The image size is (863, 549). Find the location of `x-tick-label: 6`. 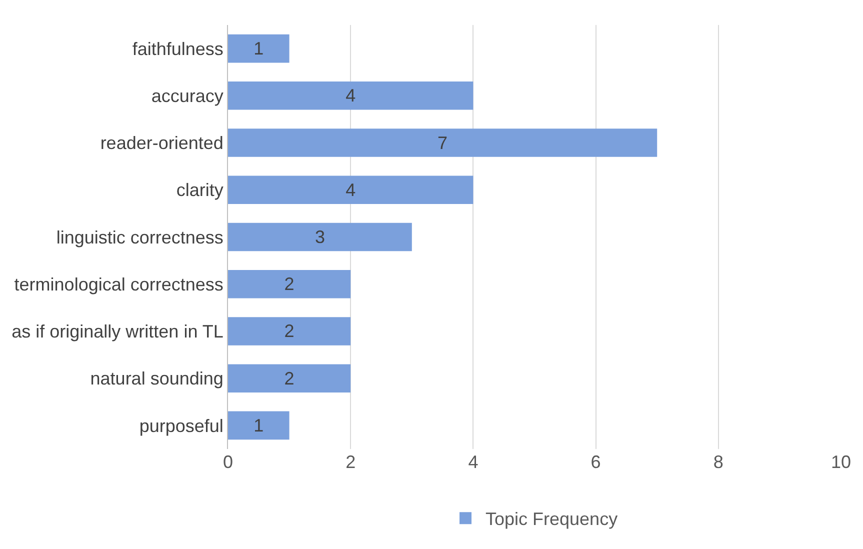

x-tick-label: 6 is located at coordinates (595, 462).